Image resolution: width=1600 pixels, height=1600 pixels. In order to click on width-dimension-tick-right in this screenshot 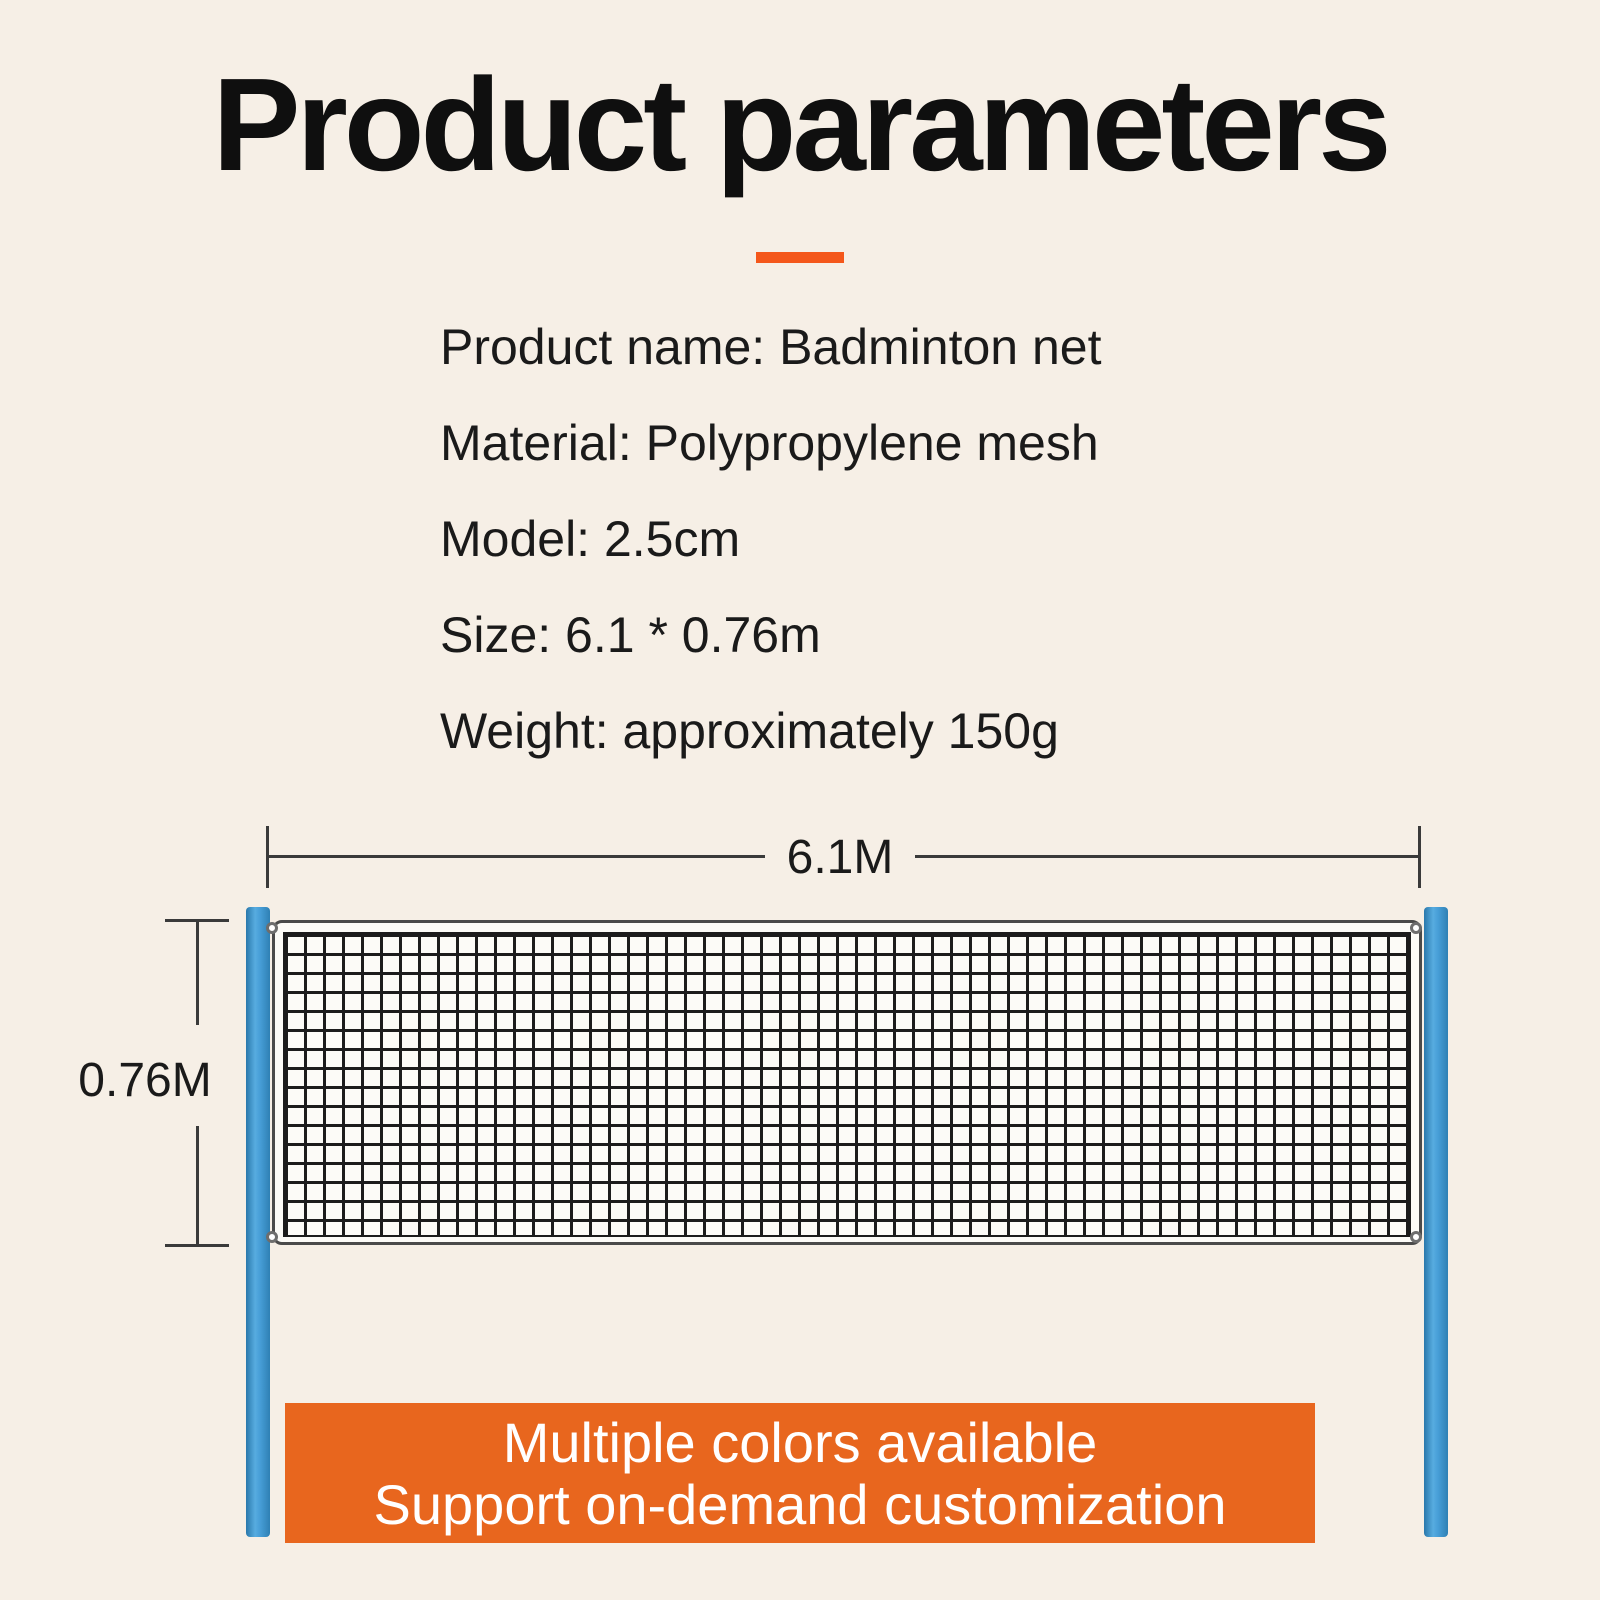, I will do `click(1419, 857)`.